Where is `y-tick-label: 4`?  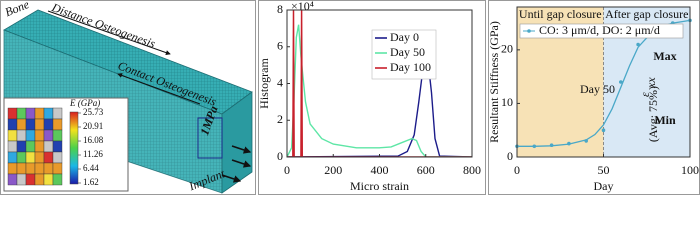
y-tick-label: 4 is located at coordinates (280, 82).